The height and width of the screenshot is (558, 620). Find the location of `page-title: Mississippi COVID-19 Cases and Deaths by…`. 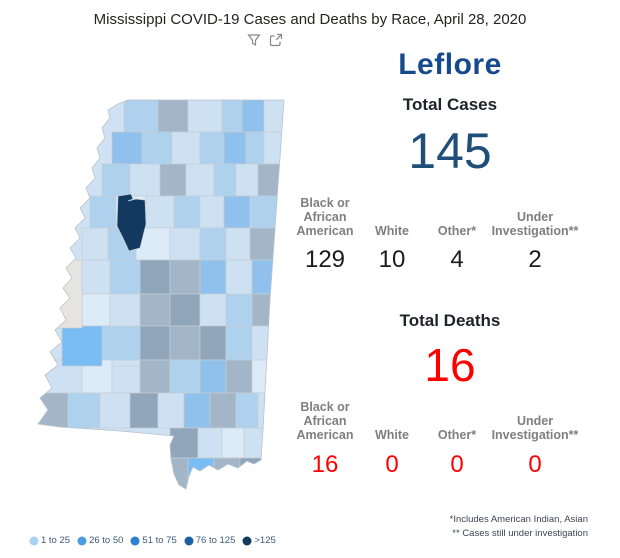

page-title: Mississippi COVID-19 Cases and Deaths by… is located at coordinates (310, 19).